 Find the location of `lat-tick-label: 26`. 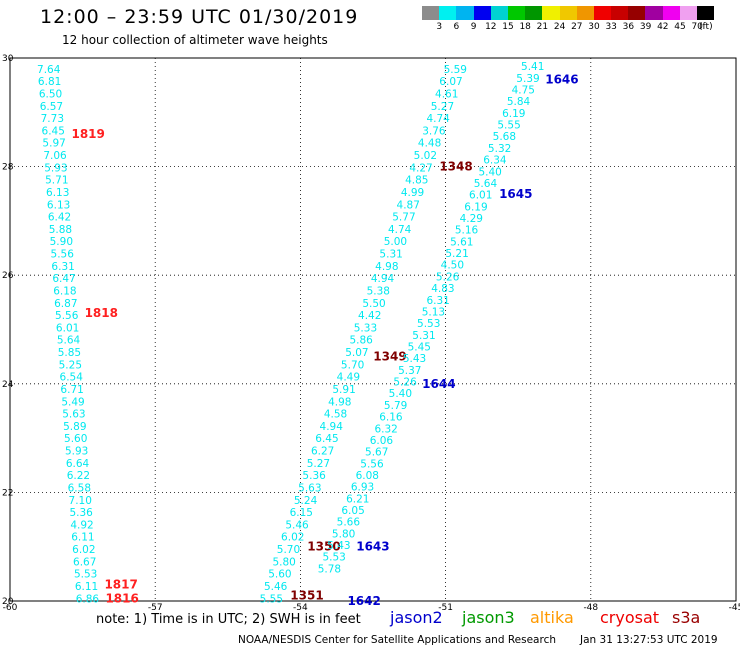

lat-tick-label: 26 is located at coordinates (8, 276).